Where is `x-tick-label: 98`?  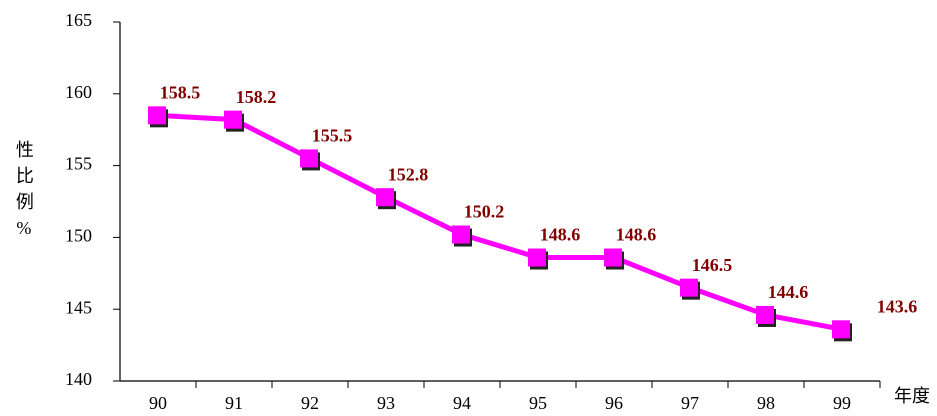
x-tick-label: 98 is located at coordinates (766, 403).